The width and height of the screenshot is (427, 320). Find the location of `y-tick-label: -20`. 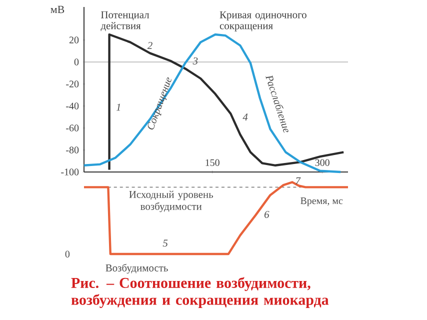

y-tick-label: -20 is located at coordinates (72, 84).